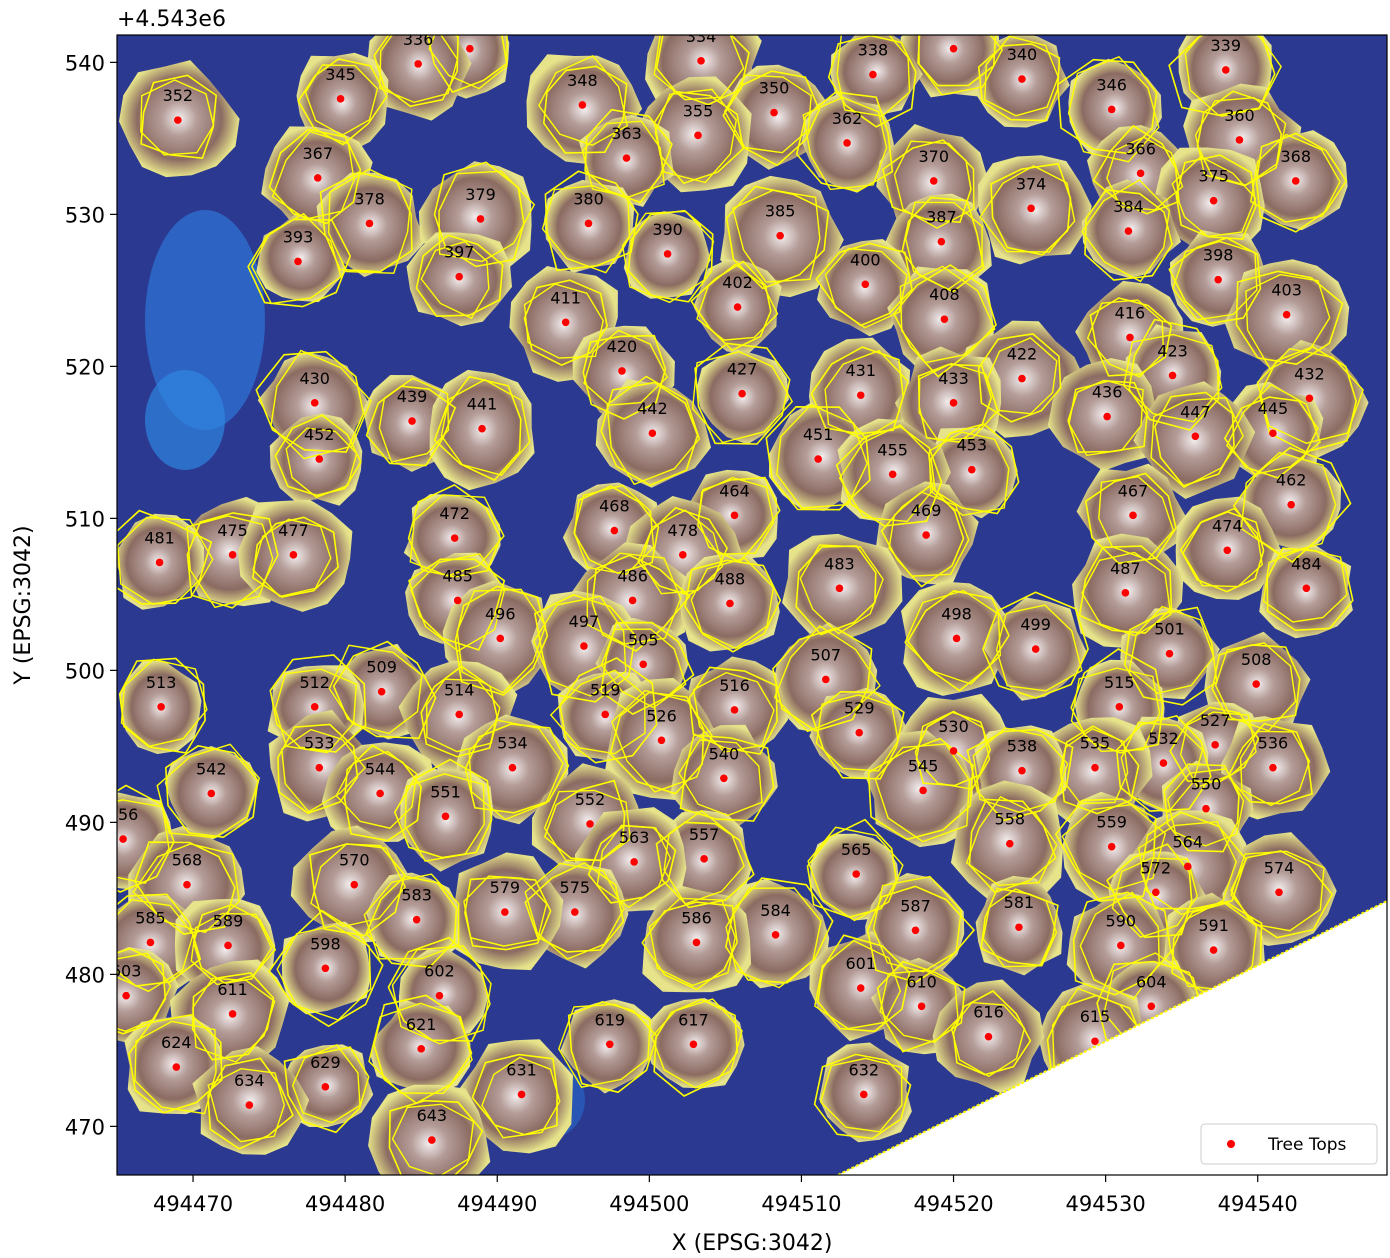 This screenshot has width=1390, height=1258. What do you see at coordinates (1156, 867) in the screenshot?
I see `tree-label-572: 572` at bounding box center [1156, 867].